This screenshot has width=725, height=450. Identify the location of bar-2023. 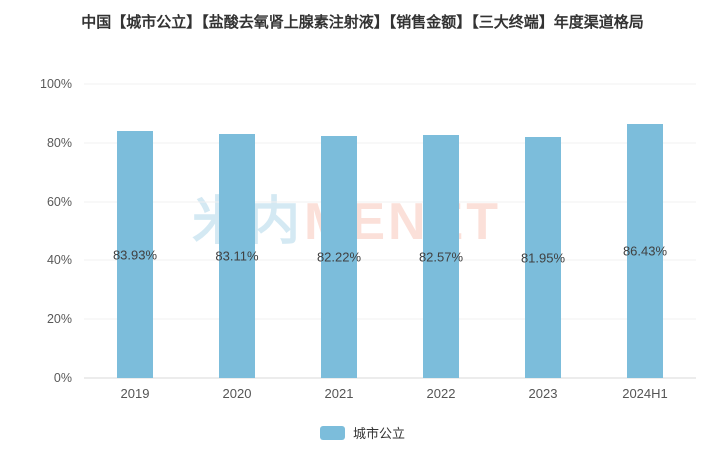
(543, 257).